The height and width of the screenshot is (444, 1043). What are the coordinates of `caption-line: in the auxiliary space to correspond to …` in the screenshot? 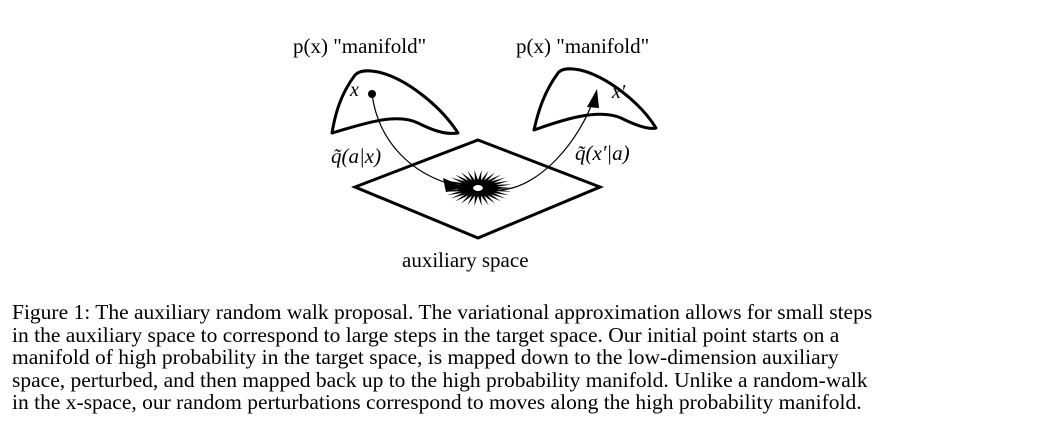 It's located at (426, 334).